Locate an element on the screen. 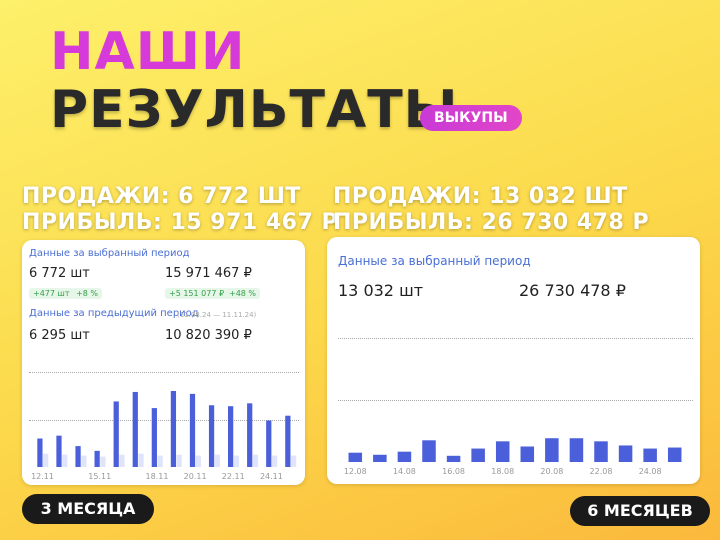 This screenshot has width=720, height=540. x-tick-label: 20.08 is located at coordinates (551, 471).